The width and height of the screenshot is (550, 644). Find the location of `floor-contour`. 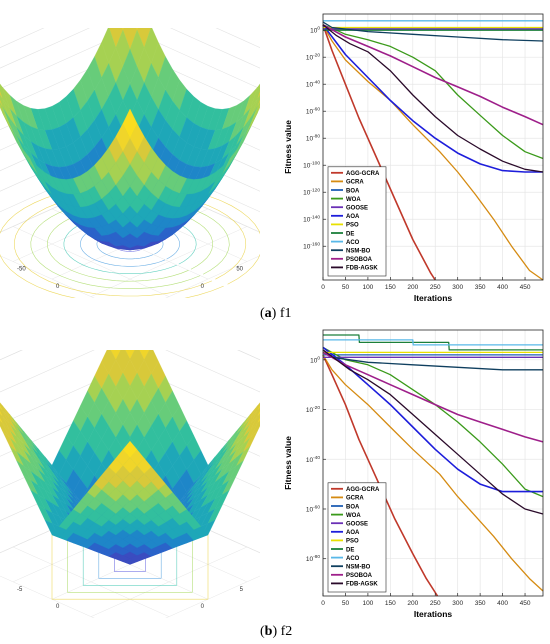

floor-contour is located at coordinates (130, 243).